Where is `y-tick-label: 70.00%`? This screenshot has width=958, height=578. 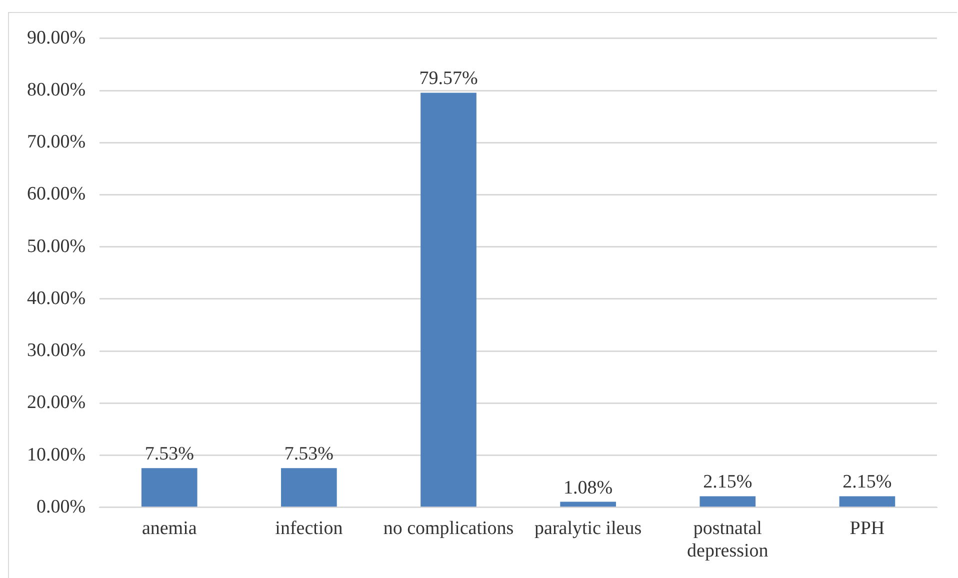 y-tick-label: 70.00% is located at coordinates (56, 142).